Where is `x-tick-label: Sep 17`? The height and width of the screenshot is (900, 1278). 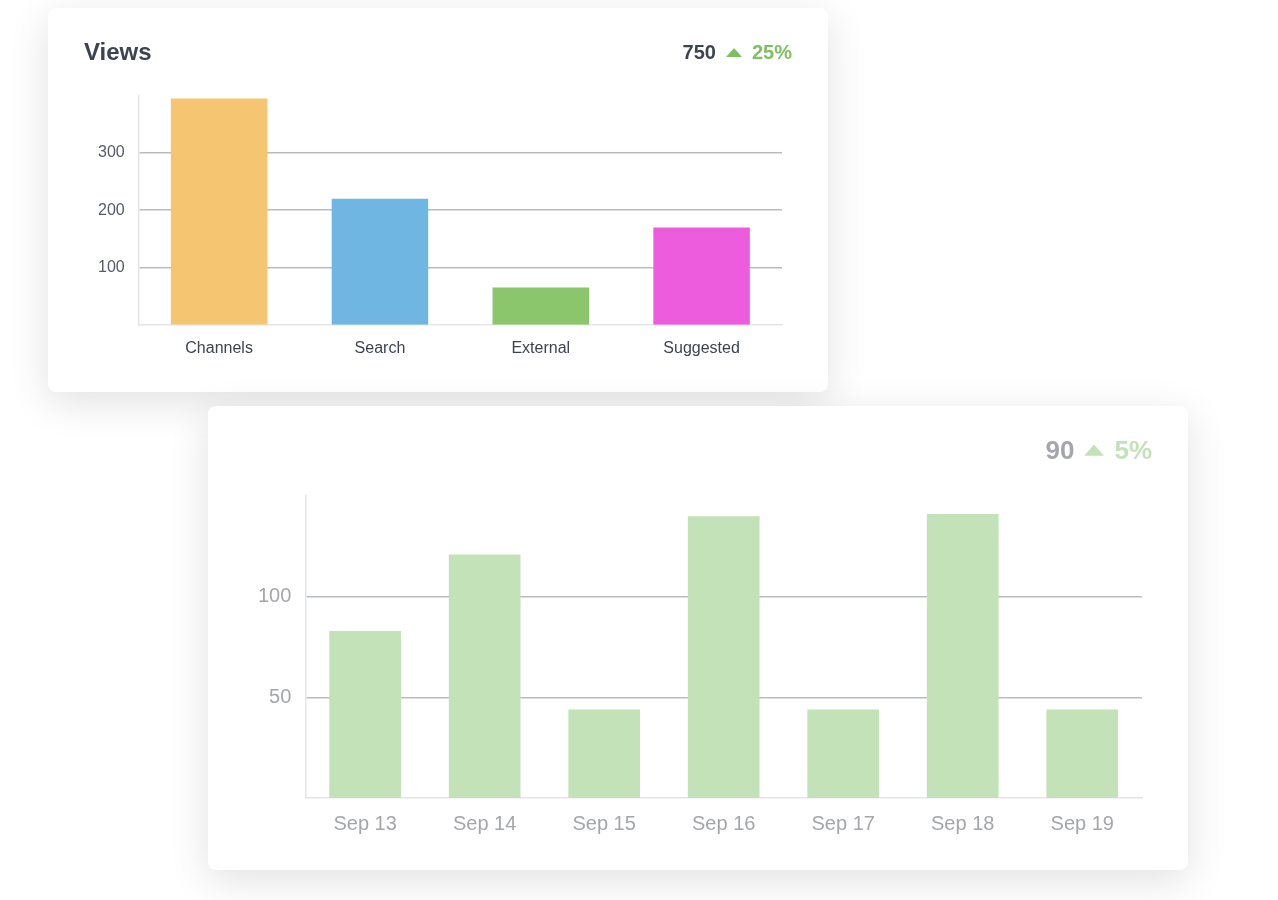 x-tick-label: Sep 17 is located at coordinates (843, 822).